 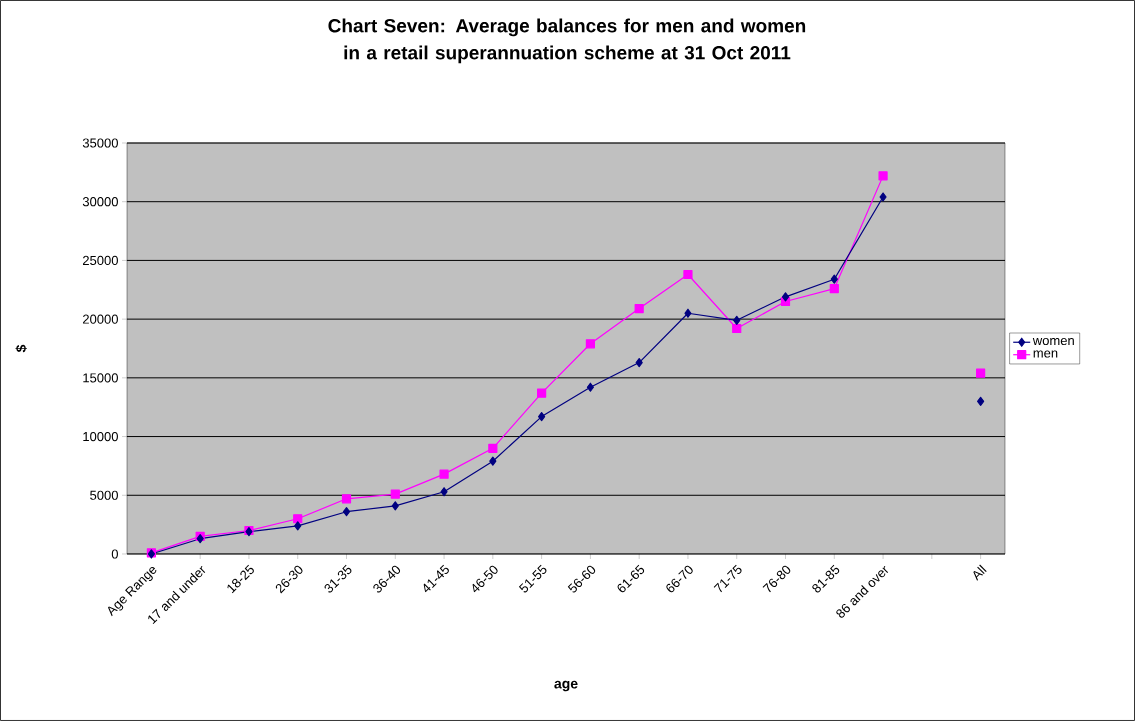 What do you see at coordinates (566, 686) in the screenshot?
I see `x-axis-title: age` at bounding box center [566, 686].